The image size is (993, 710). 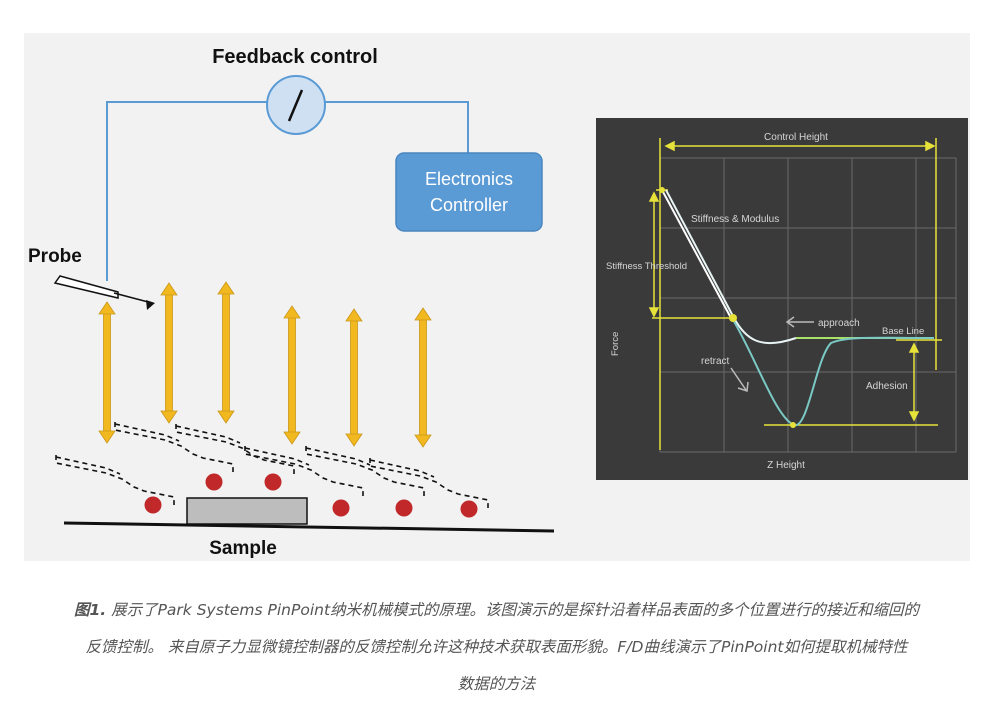 What do you see at coordinates (186, 191) in the screenshot?
I see `feedback-wire-left` at bounding box center [186, 191].